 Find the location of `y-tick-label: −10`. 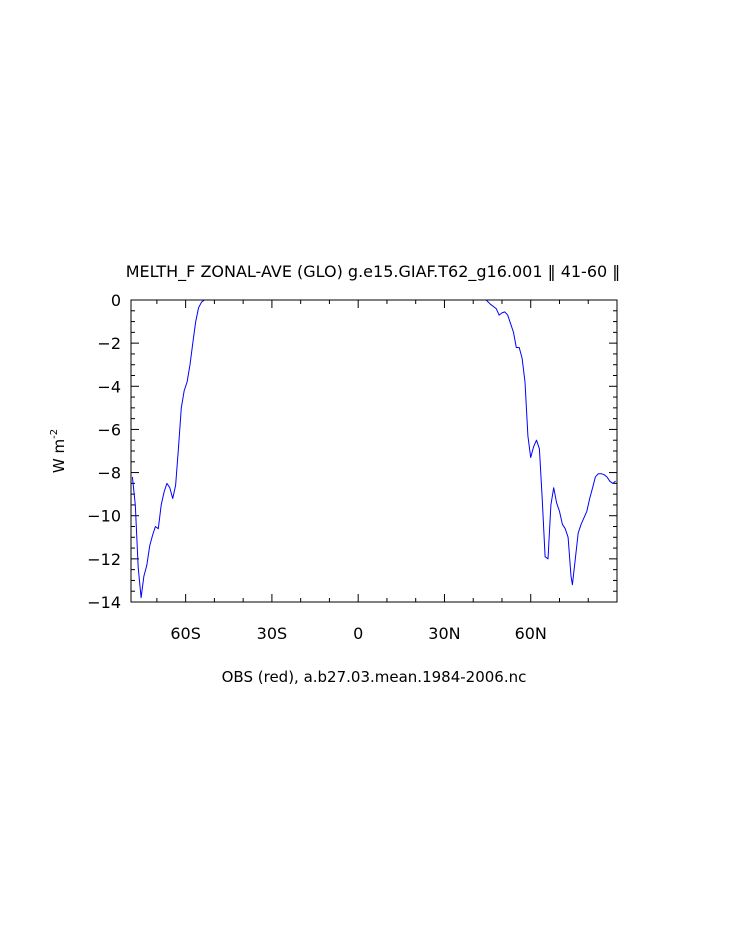

y-tick-label: −10 is located at coordinates (104, 516).